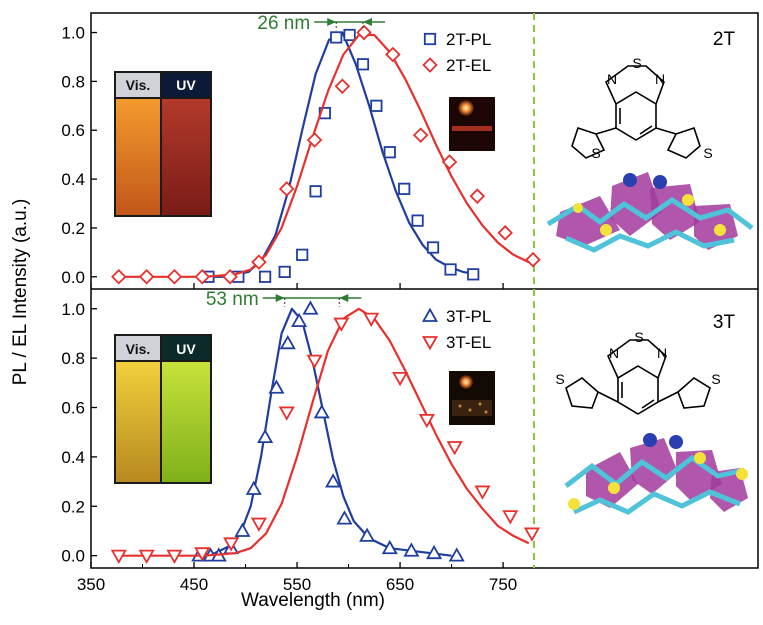  I want to click on x-axis-label: Wavelength (nm), so click(313, 600).